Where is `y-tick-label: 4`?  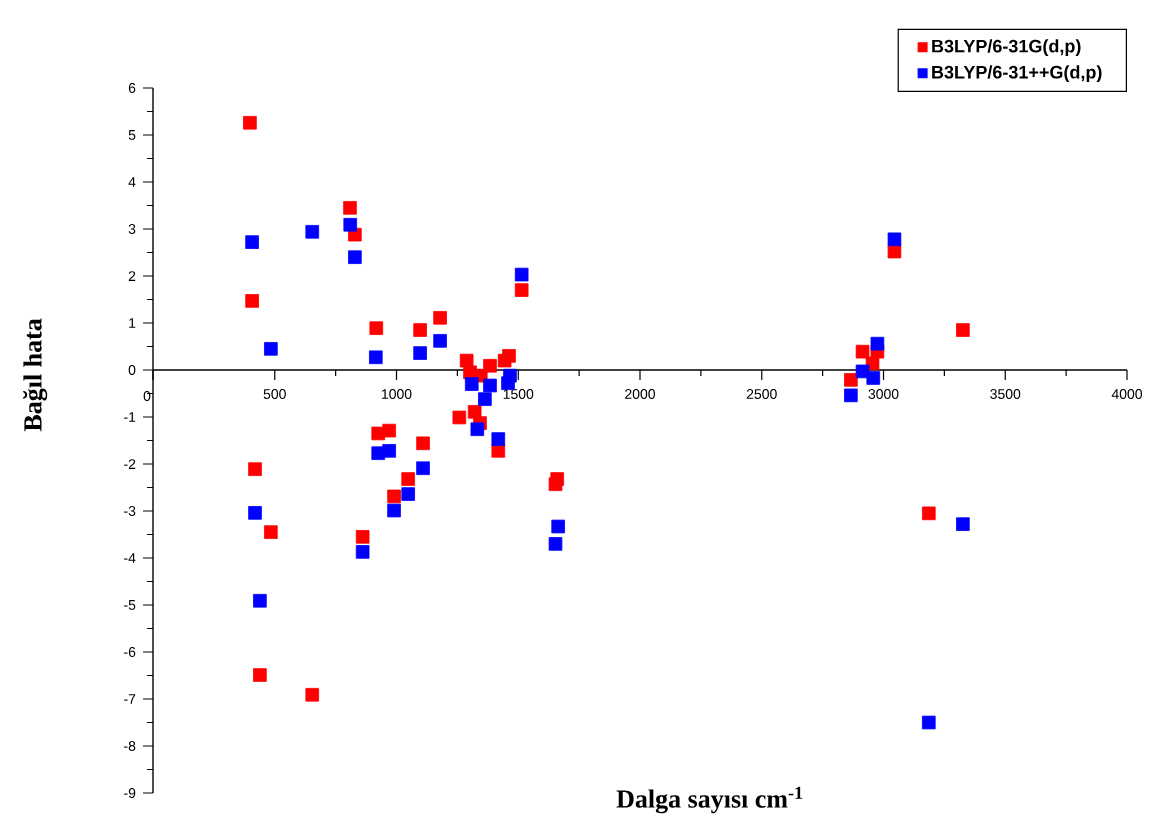 y-tick-label: 4 is located at coordinates (132, 182).